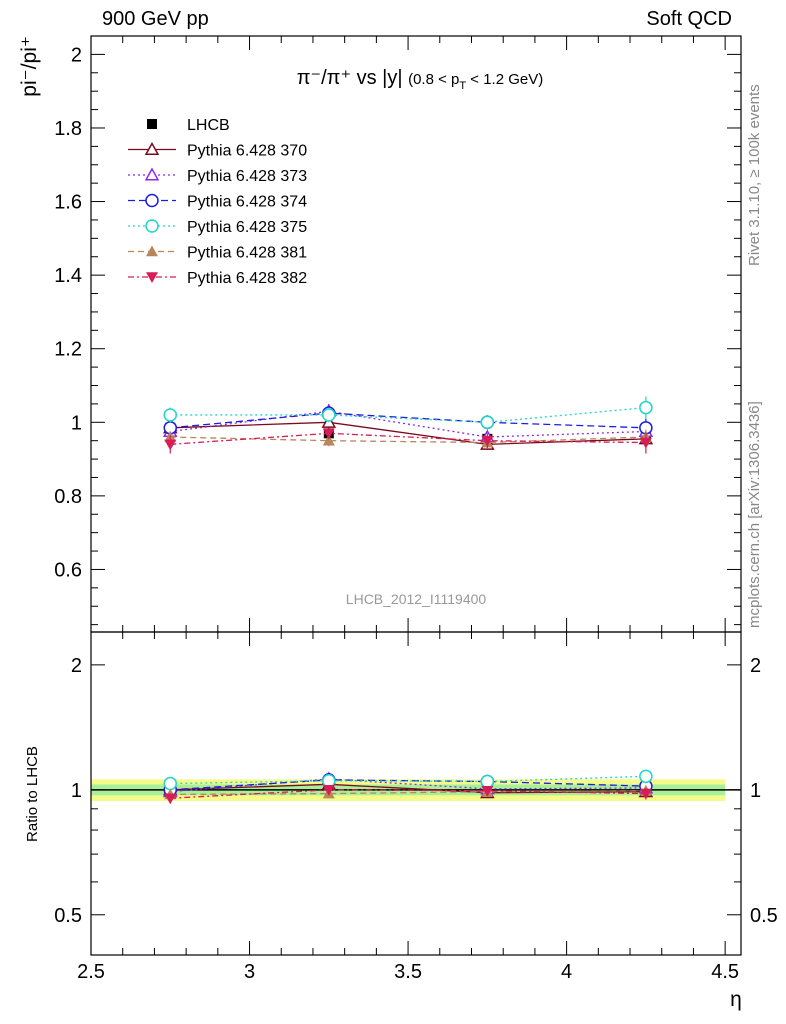 The width and height of the screenshot is (786, 1024). What do you see at coordinates (408, 420) in the screenshot?
I see `series-2-line-main` at bounding box center [408, 420].